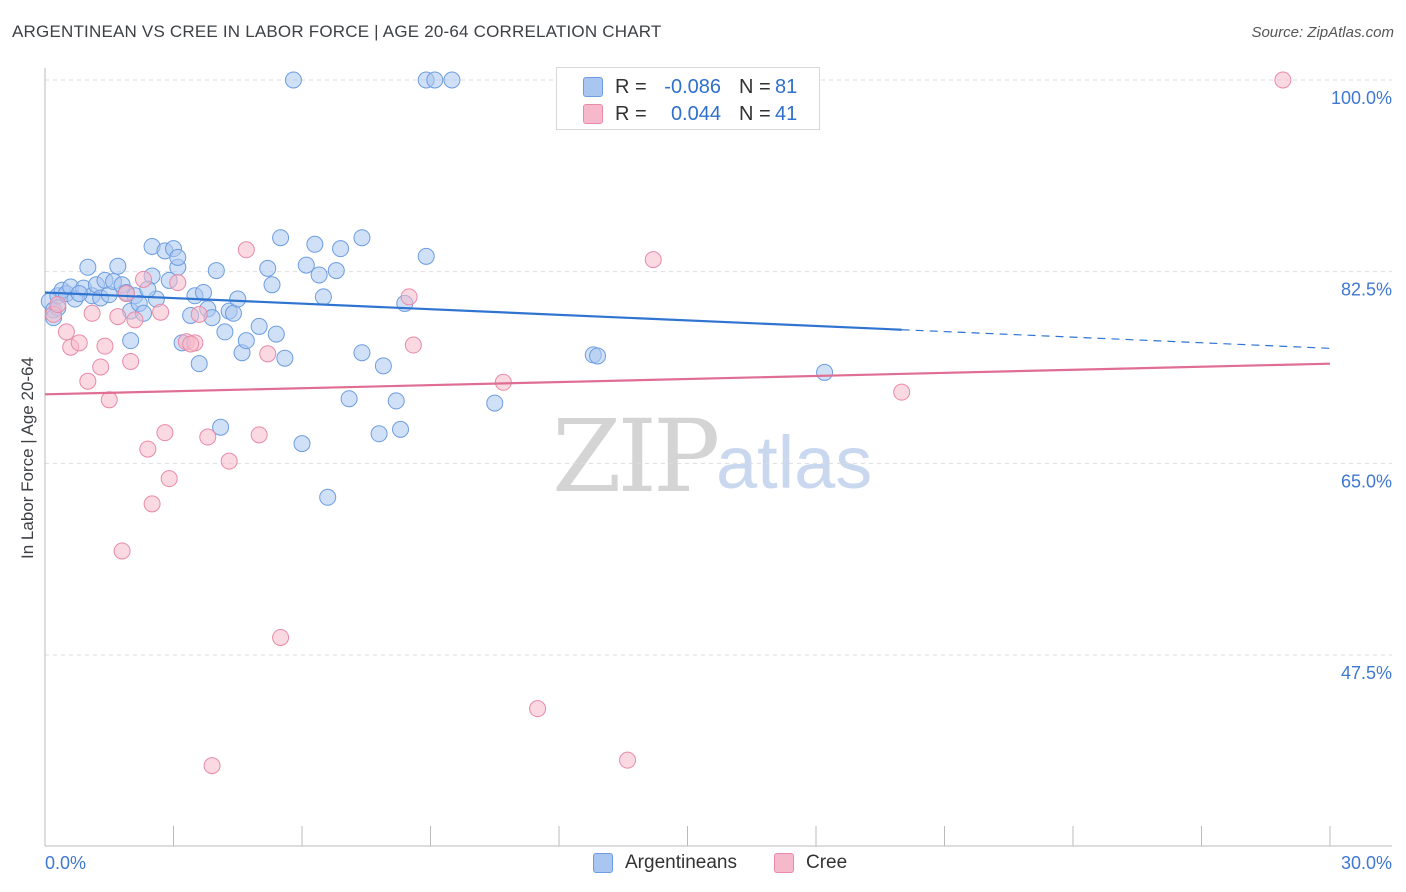  I want to click on watermark-atlas: atlas, so click(794, 462).